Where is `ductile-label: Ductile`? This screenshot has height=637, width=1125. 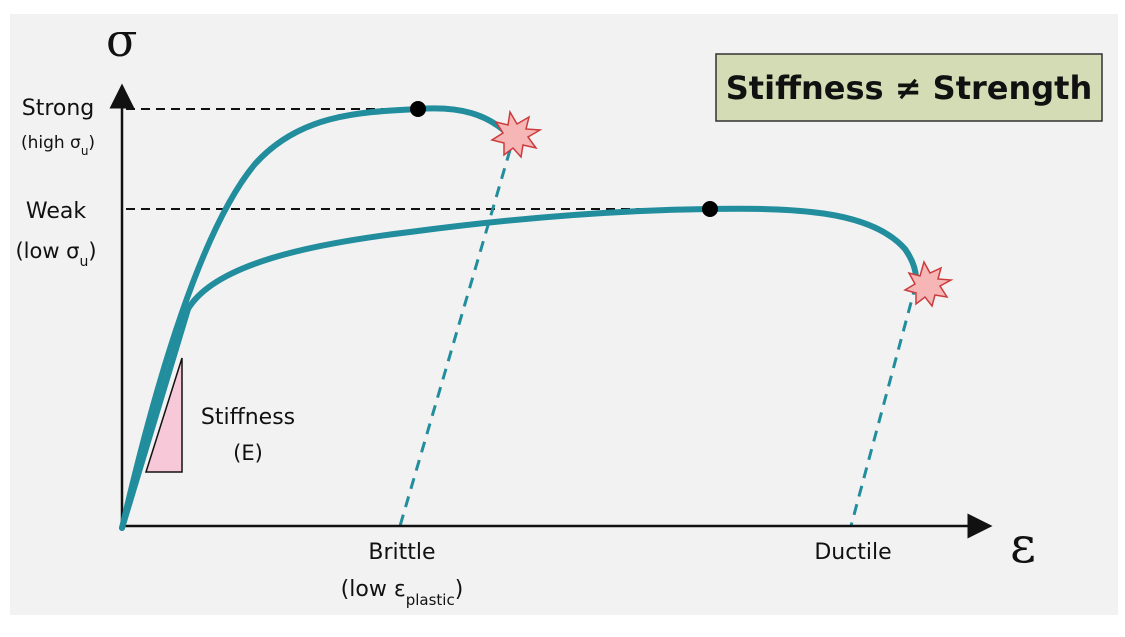 ductile-label: Ductile is located at coordinates (852, 552).